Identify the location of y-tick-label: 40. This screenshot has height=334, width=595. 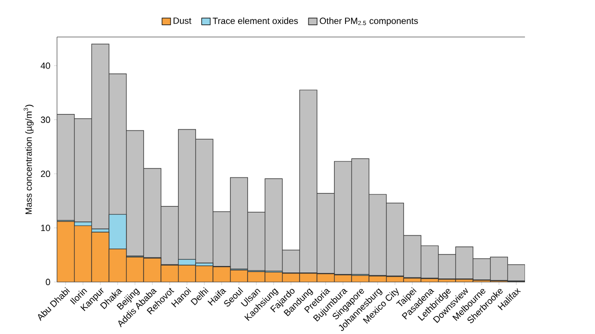
(45, 65).